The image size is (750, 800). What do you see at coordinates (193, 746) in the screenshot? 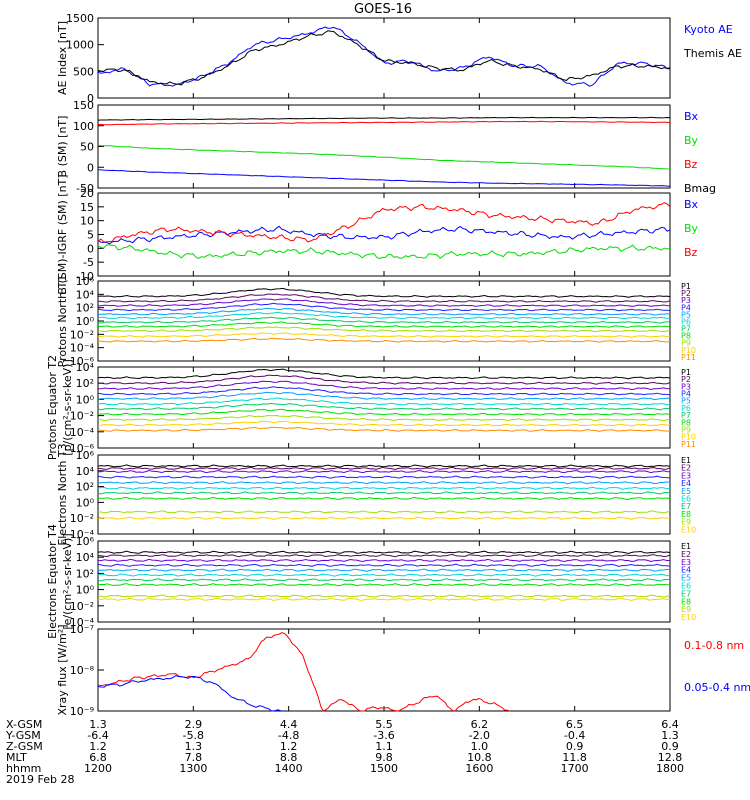
I see `ephemeris-column: 2.9 -5.8 1.3 7.8 1300` at bounding box center [193, 746].